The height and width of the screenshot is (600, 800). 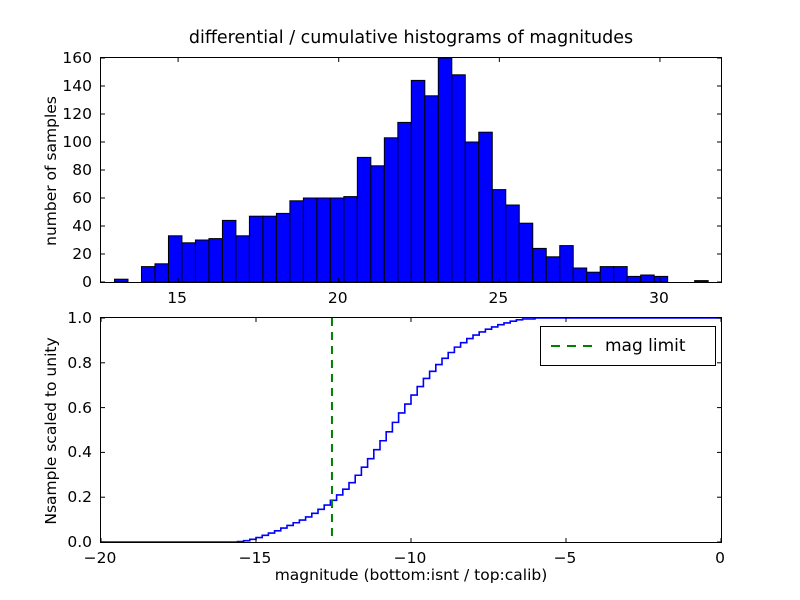 I want to click on mag-limit-line-swatch-icon, so click(x=573, y=346).